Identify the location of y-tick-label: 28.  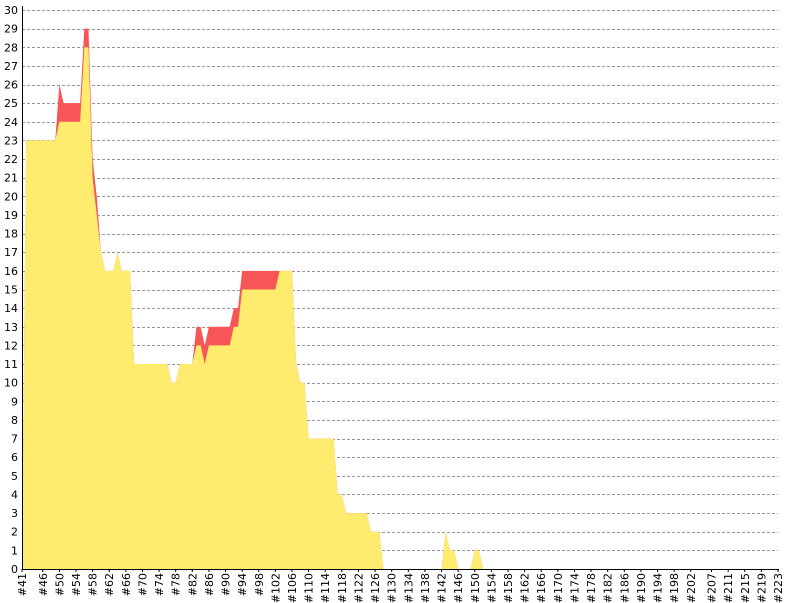
(11, 47).